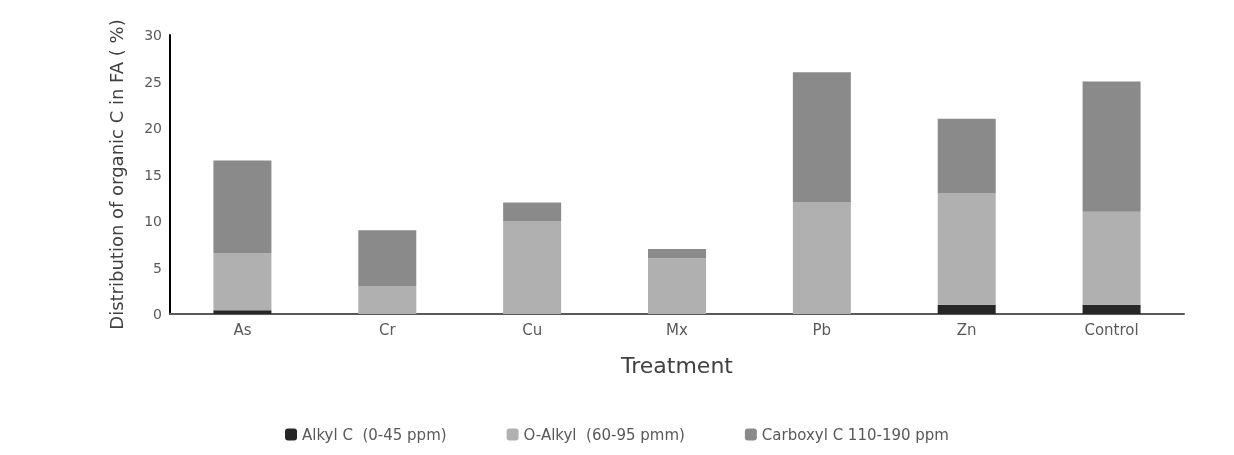  Describe the element at coordinates (153, 174) in the screenshot. I see `y-tick-label: 15` at that location.